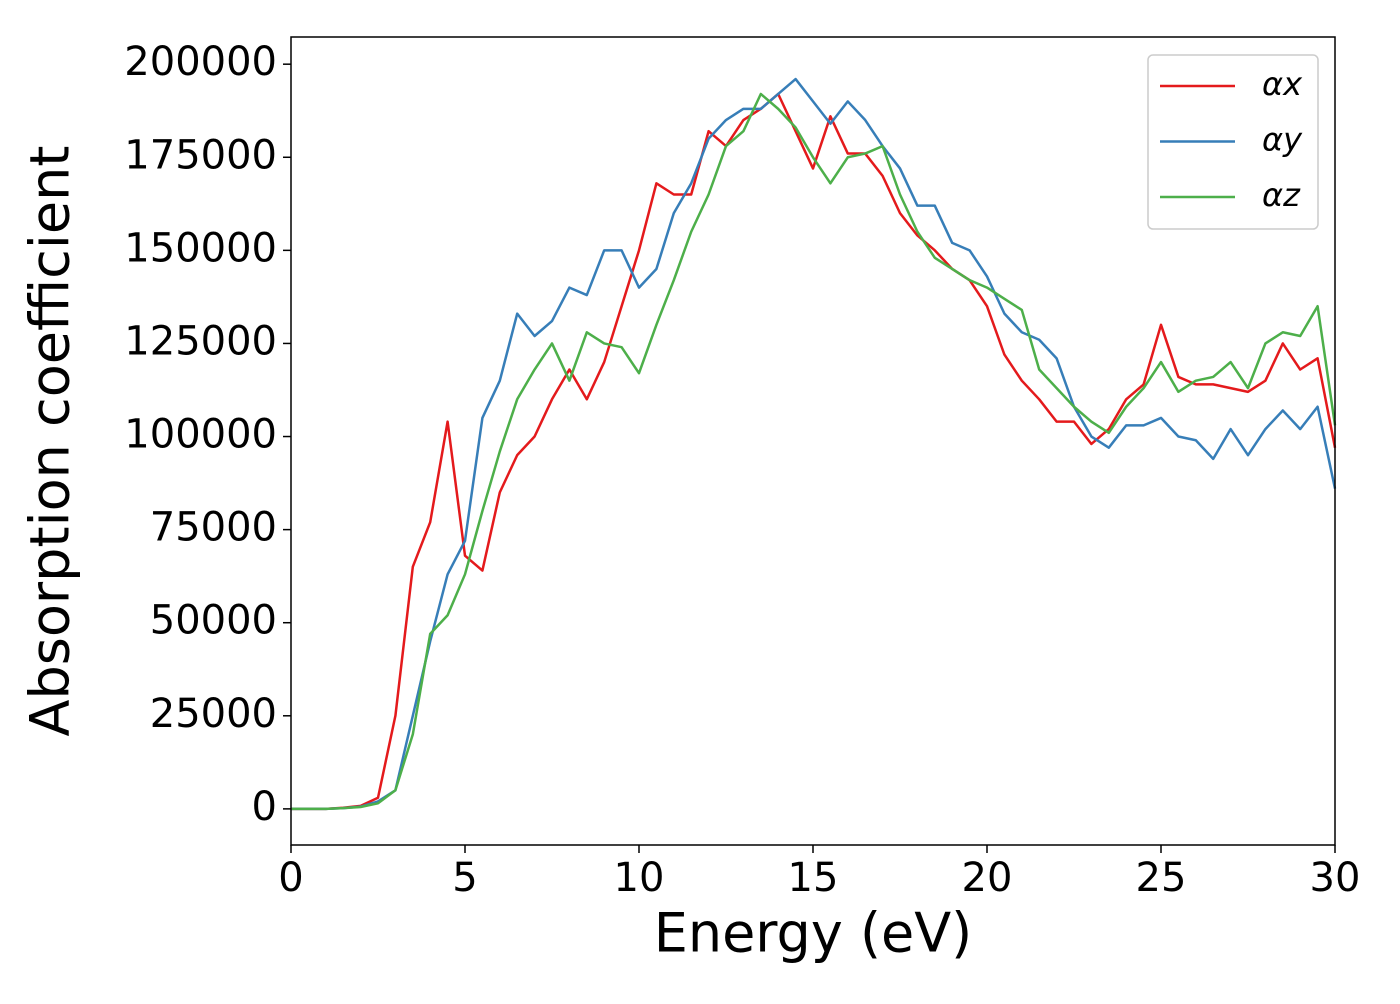  I want to click on x-tick-label: 0, so click(290, 878).